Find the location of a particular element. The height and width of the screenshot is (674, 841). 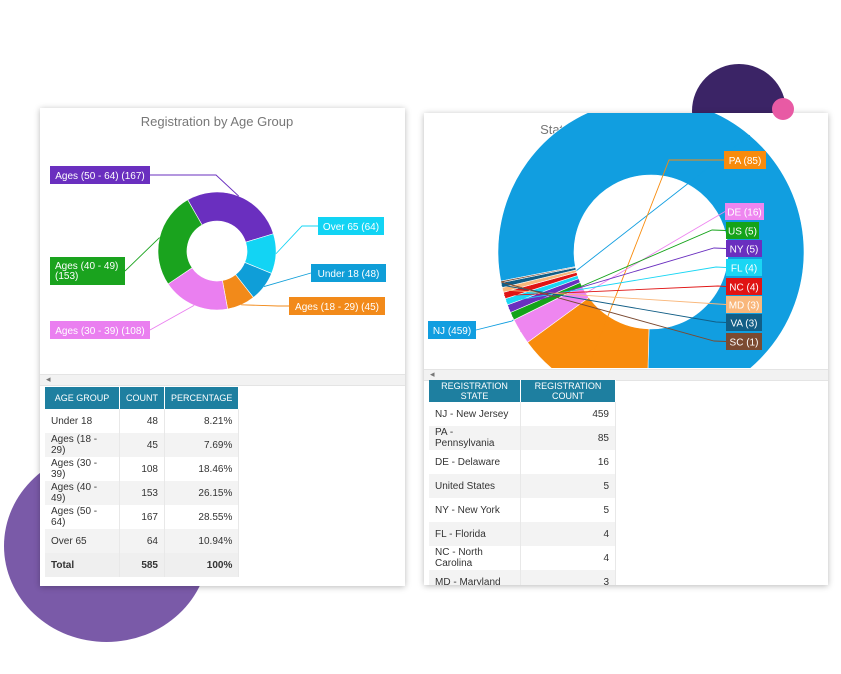

age-chart-scrollbar: ◂ is located at coordinates (222, 380).